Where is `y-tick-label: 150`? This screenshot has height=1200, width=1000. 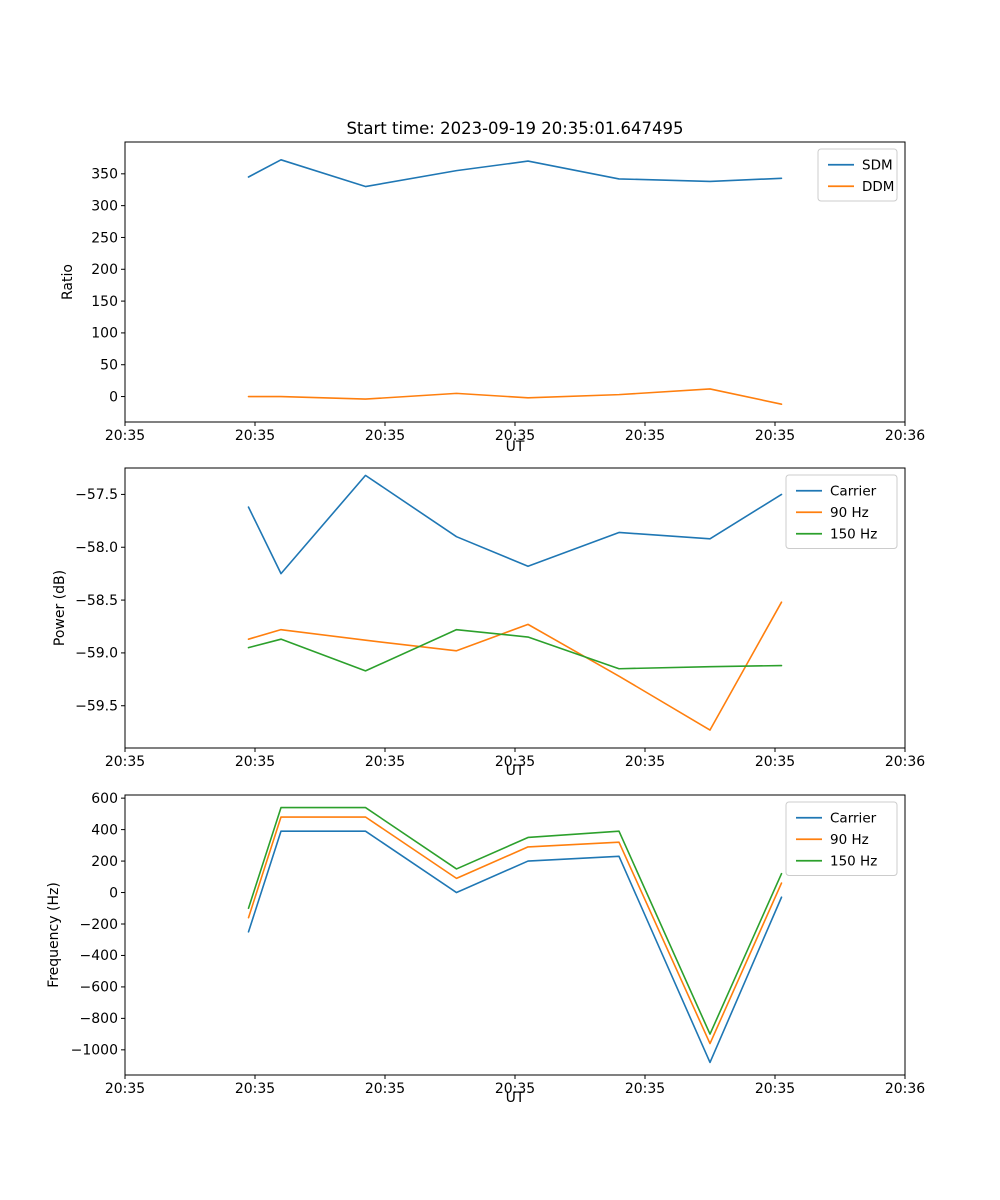
y-tick-label: 150 is located at coordinates (104, 302).